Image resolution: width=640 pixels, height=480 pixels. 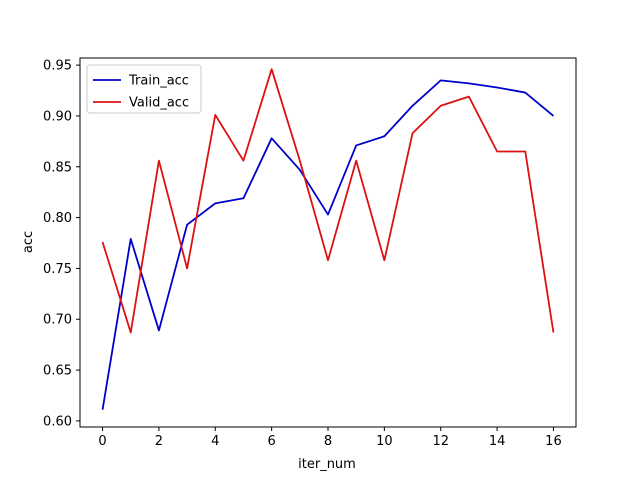 What do you see at coordinates (327, 464) in the screenshot?
I see `x-axis-label: iter_num` at bounding box center [327, 464].